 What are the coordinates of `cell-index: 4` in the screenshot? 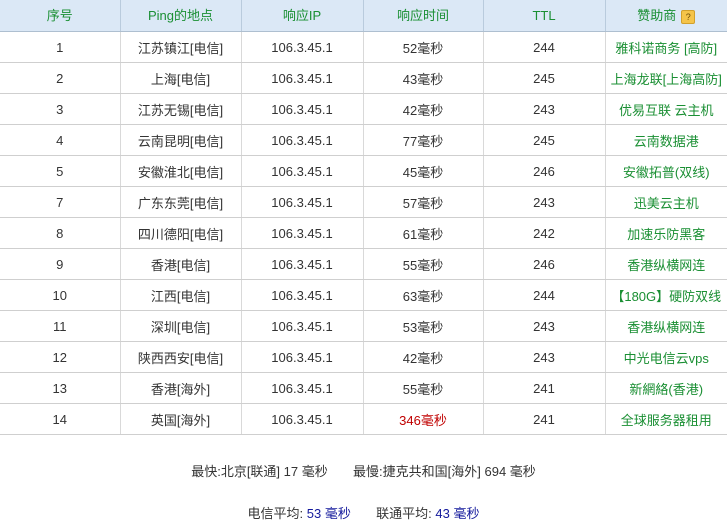 It's located at (60, 140).